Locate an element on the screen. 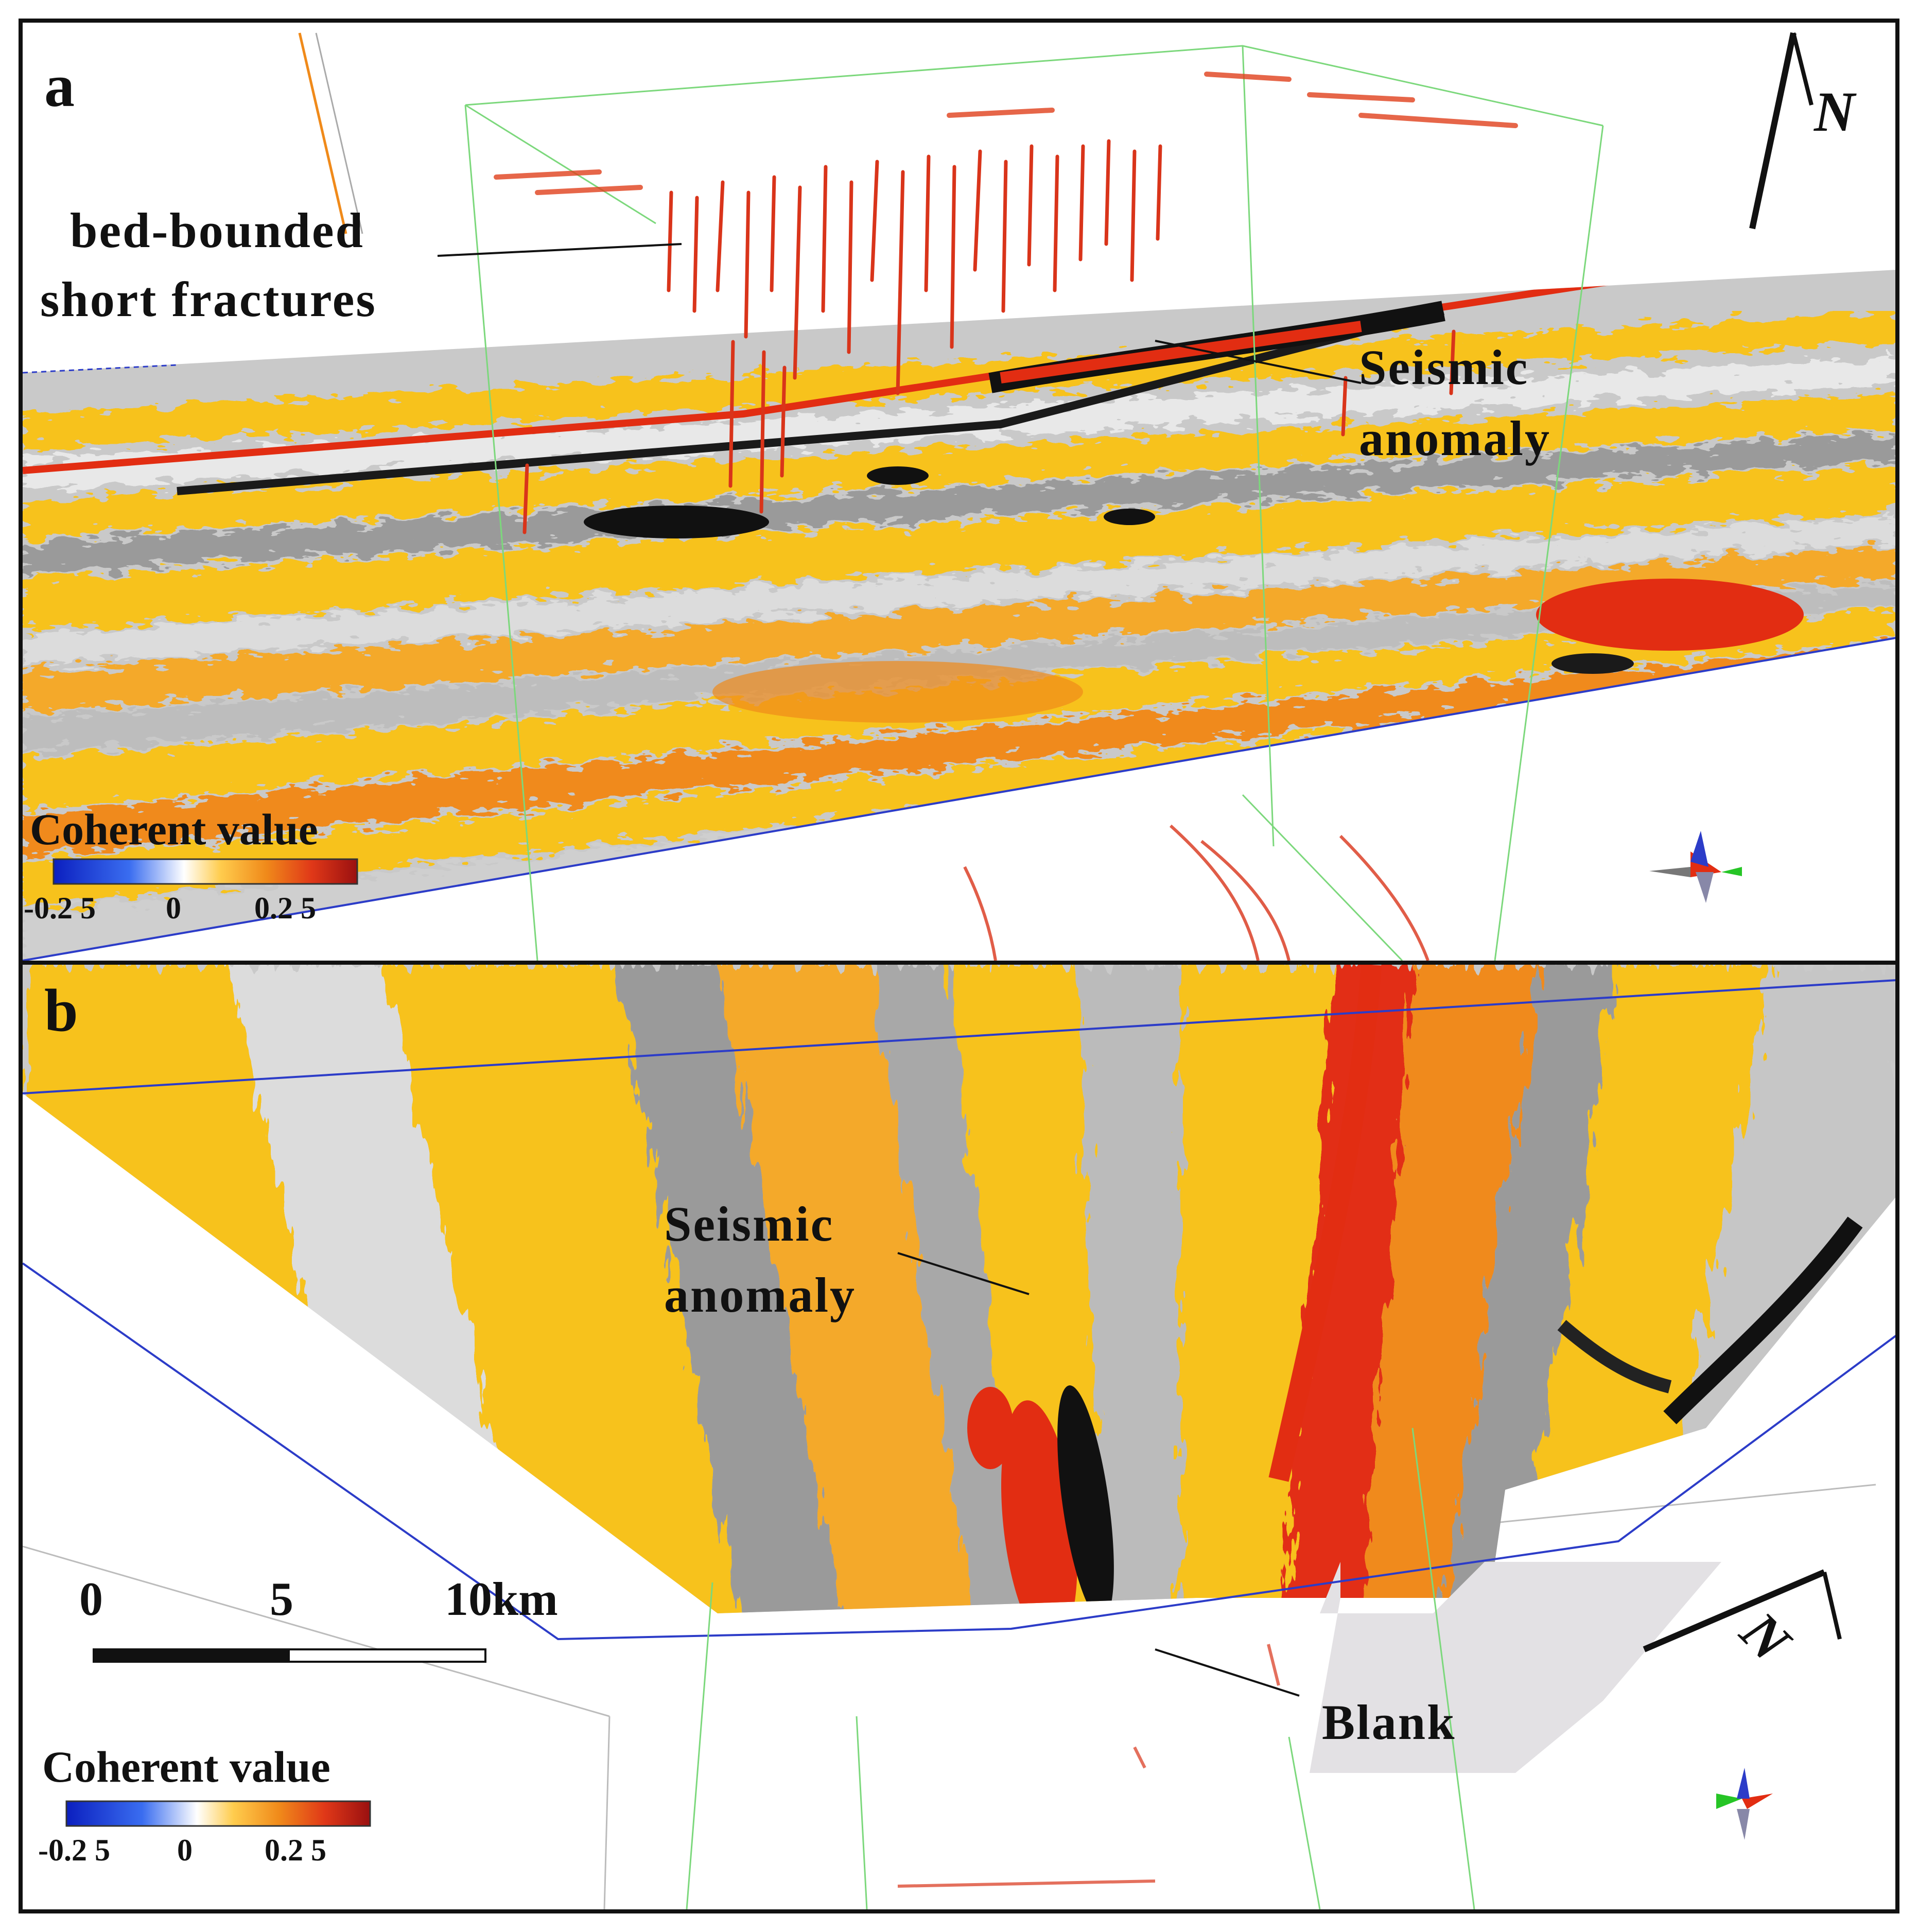  north-label: N is located at coordinates (1834, 111).